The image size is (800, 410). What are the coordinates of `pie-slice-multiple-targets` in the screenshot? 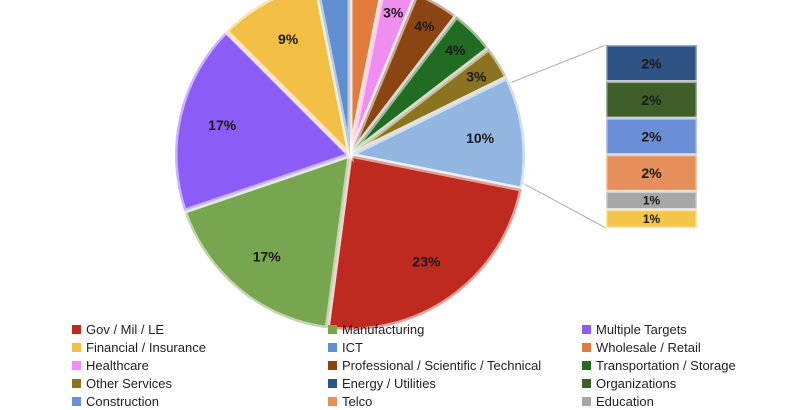 It's located at (263, 121).